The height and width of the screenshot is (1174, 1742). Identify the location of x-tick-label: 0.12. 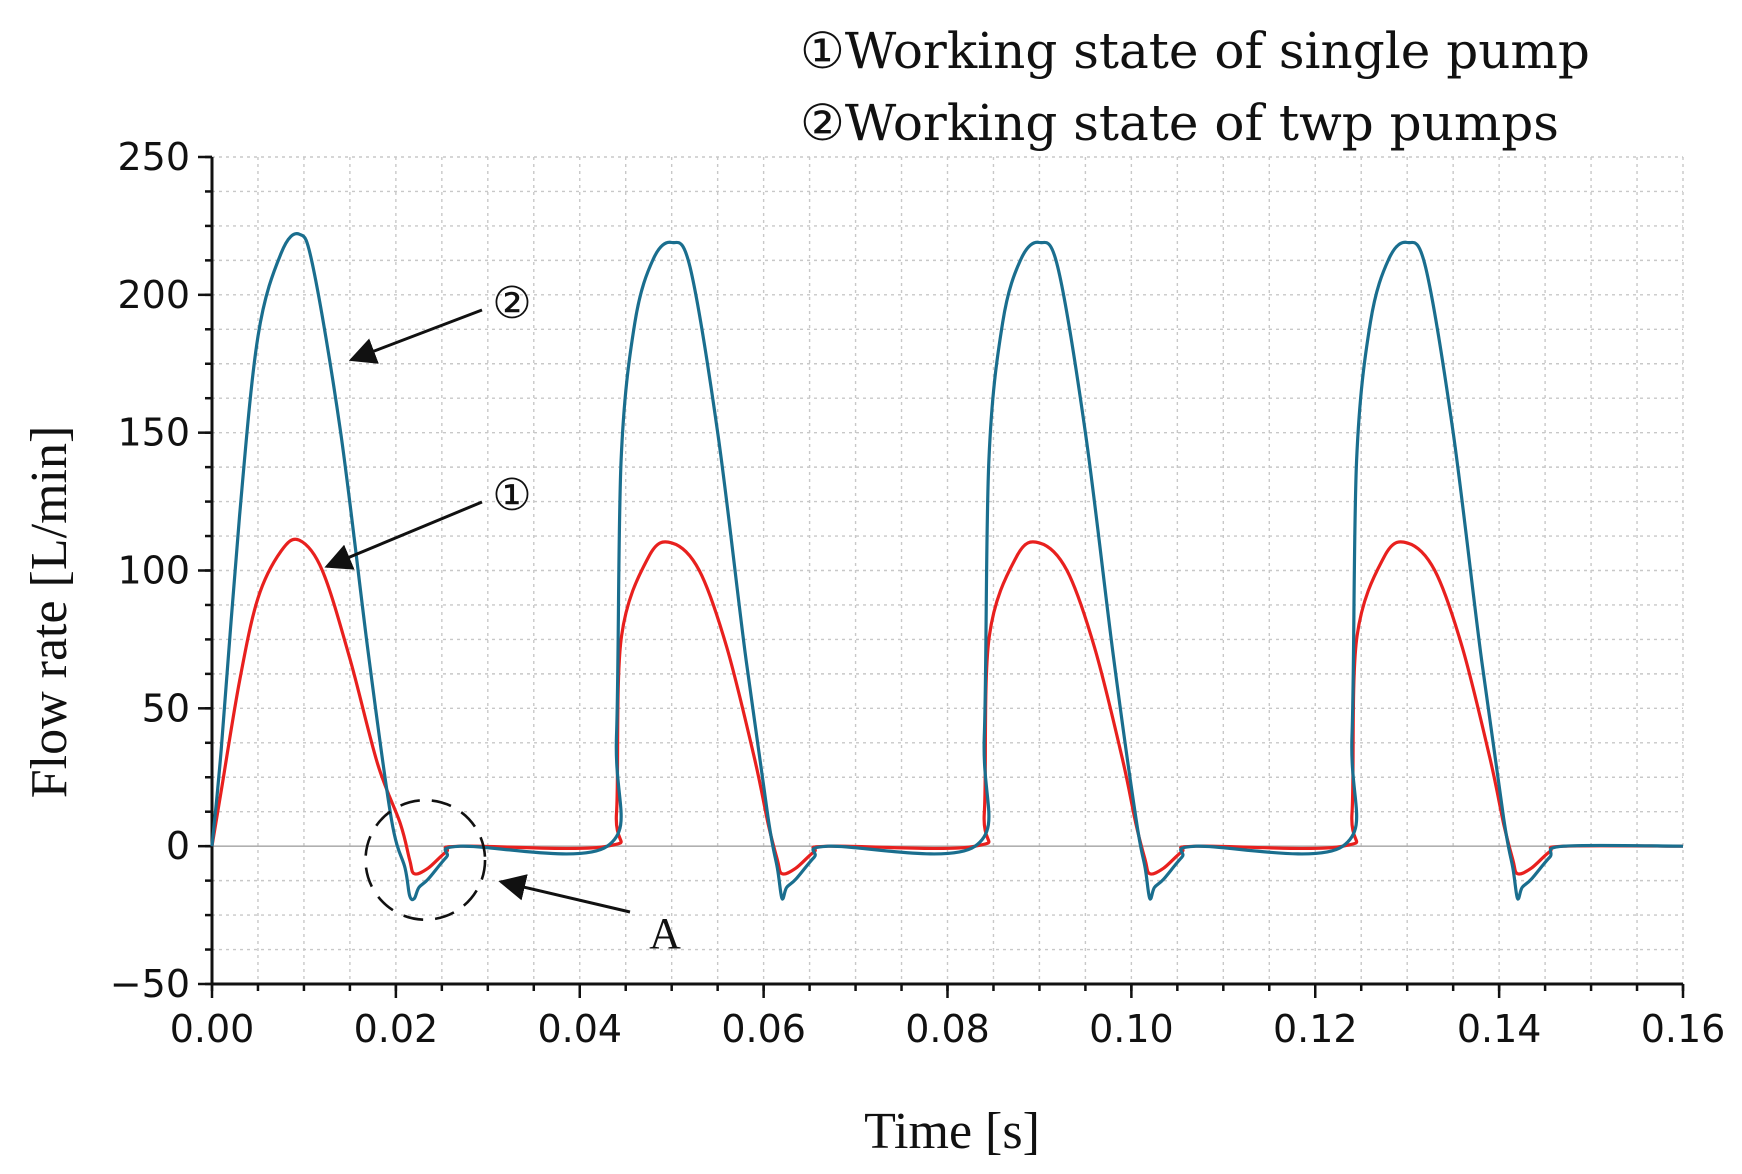
(1315, 1029).